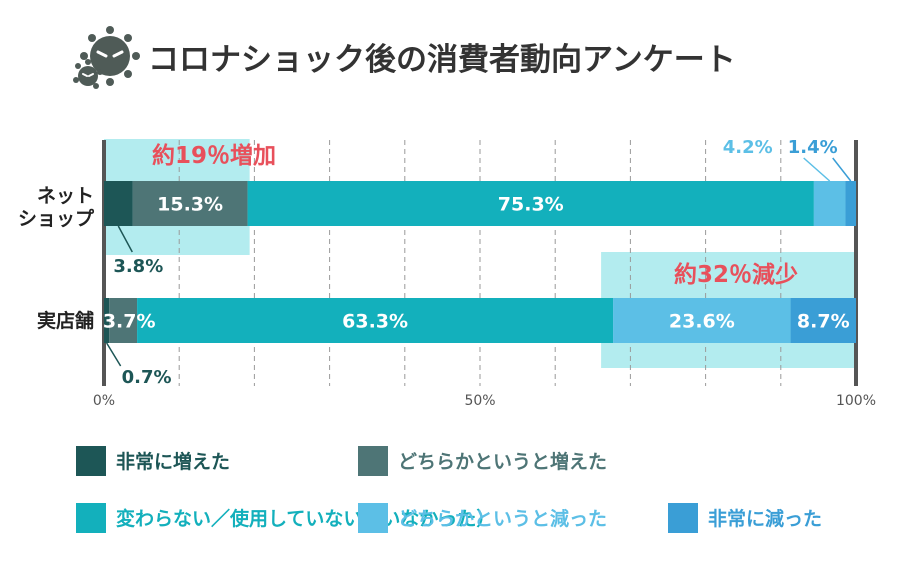 This screenshot has width=900, height=574. Describe the element at coordinates (65, 196) in the screenshot. I see `category-label: ネット` at that location.